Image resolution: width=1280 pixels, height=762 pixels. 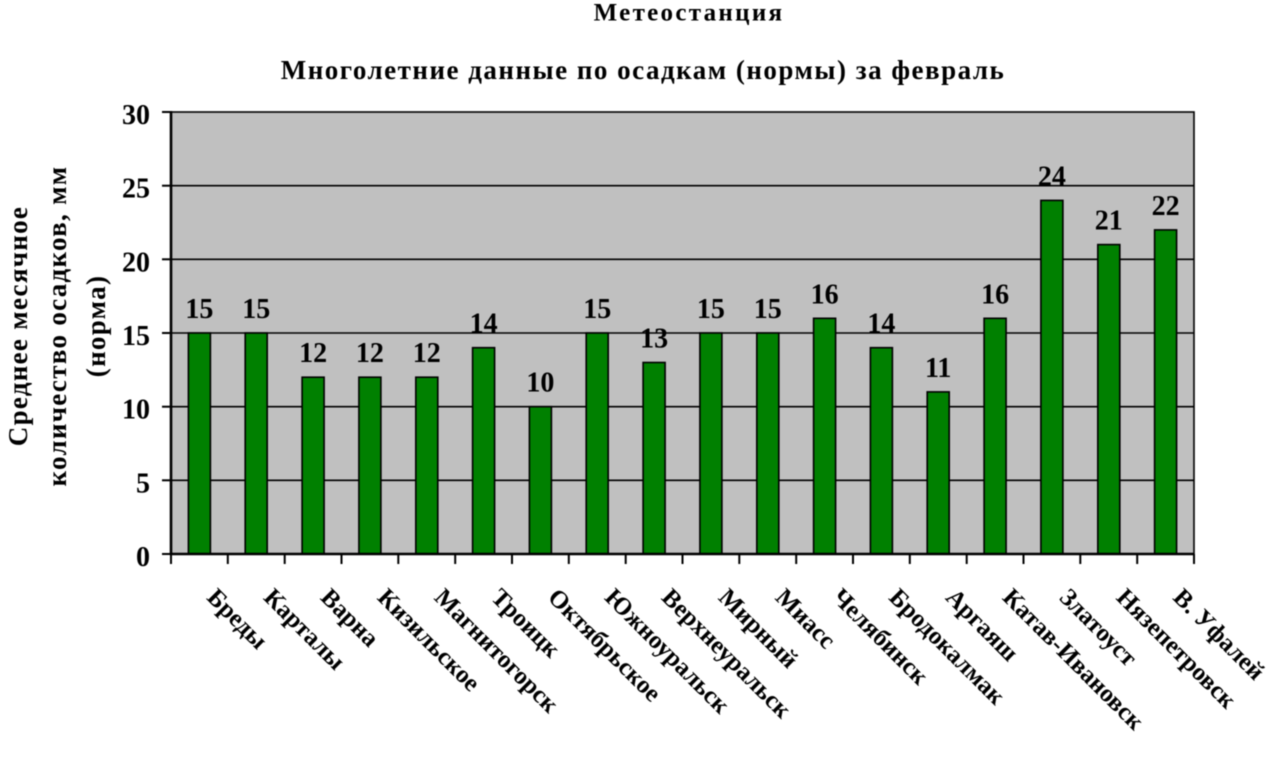 What do you see at coordinates (236, 619) in the screenshot?
I see `svg-text: Бреды` at bounding box center [236, 619].